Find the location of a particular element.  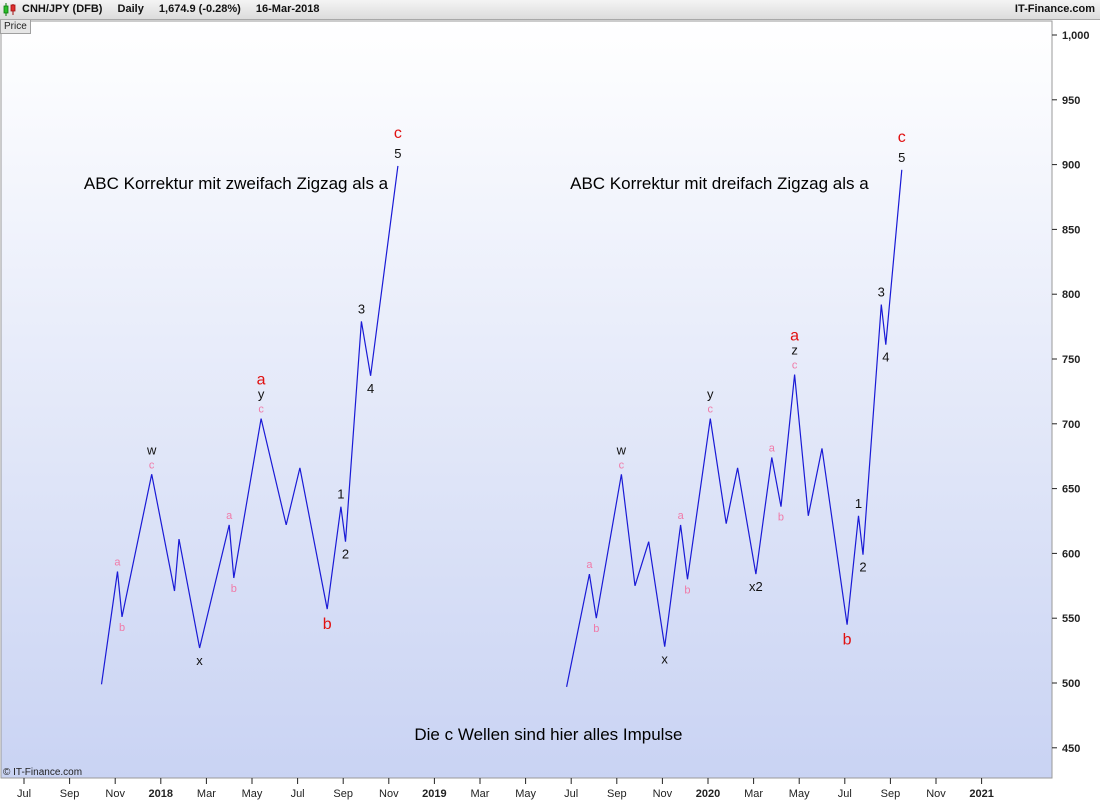

copyright-label: © IT-Finance.com is located at coordinates (43, 772).